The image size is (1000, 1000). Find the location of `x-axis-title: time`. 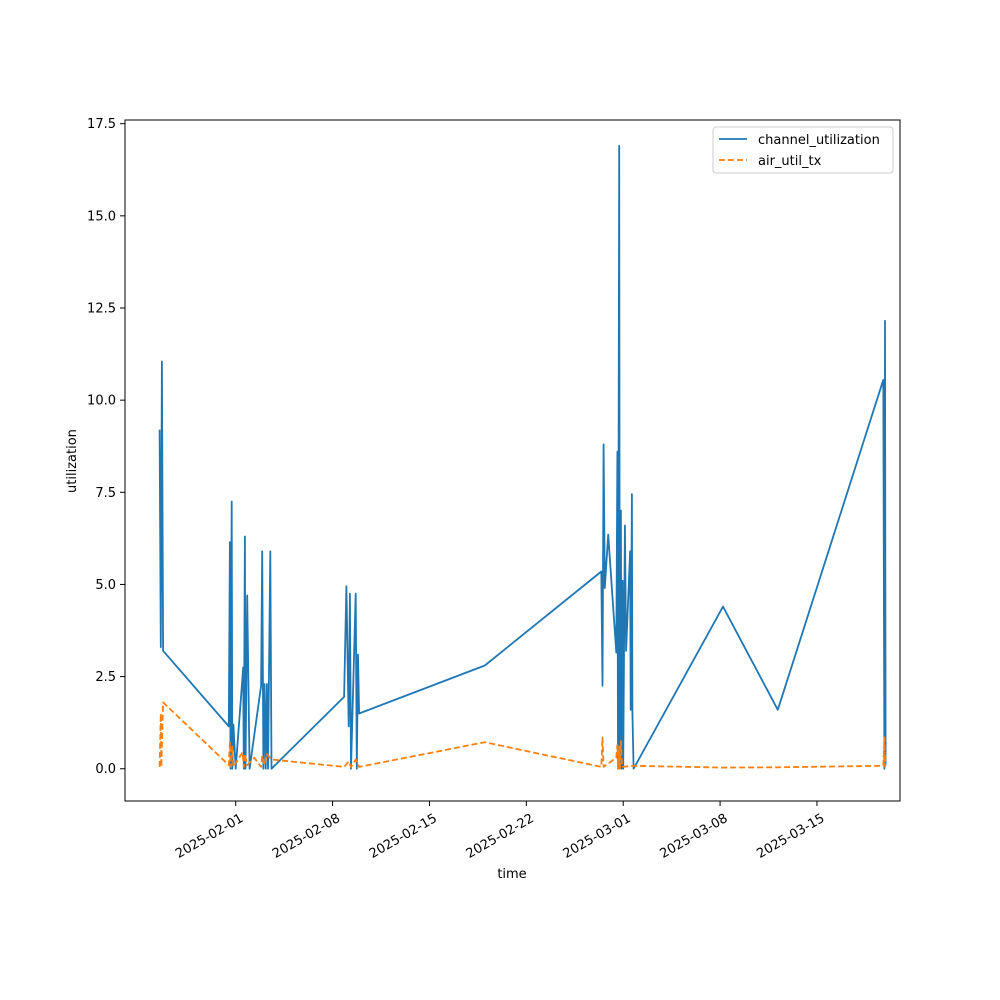

x-axis-title: time is located at coordinates (511, 874).